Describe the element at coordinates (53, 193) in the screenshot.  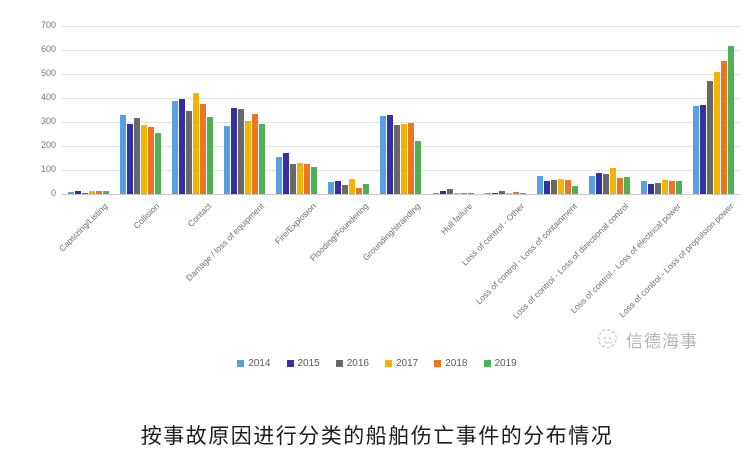
I see `y-axis-tick-label: 0` at that location.